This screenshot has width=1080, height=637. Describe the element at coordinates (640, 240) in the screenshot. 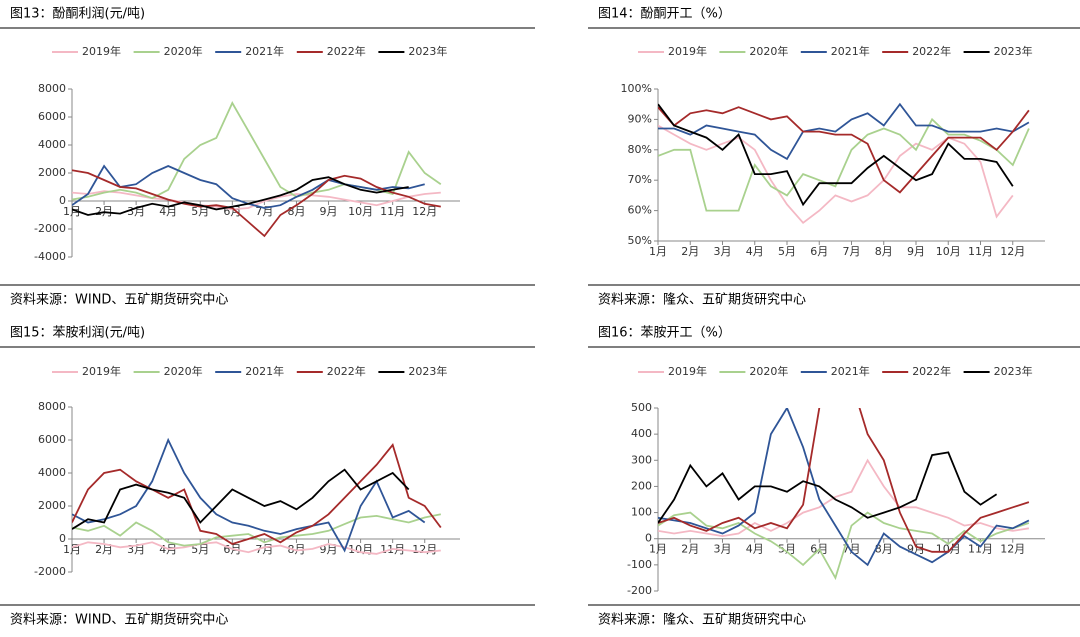

I see `y-tick-label: 50%` at that location.